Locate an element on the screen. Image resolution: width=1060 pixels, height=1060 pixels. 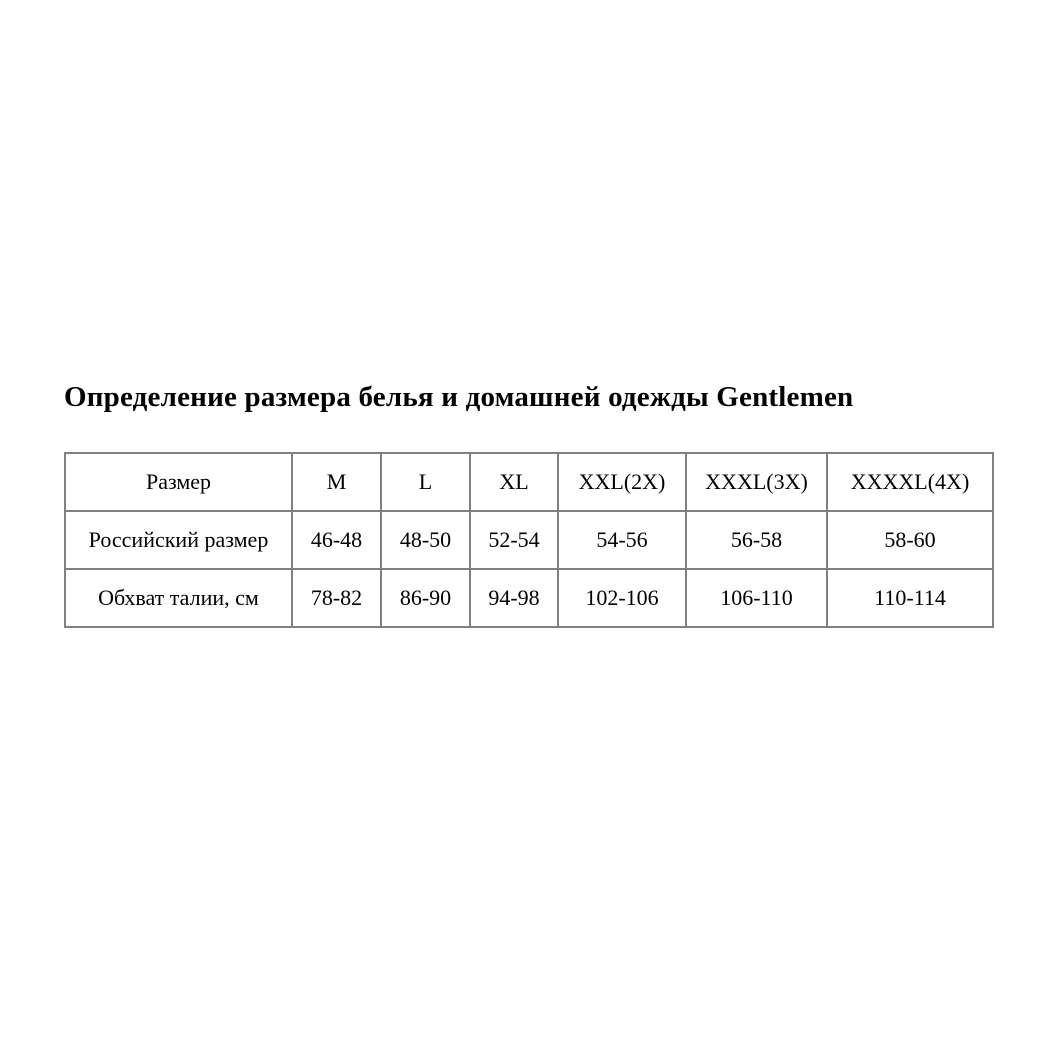
cell-waist-xl: 94-98 is located at coordinates (514, 598).